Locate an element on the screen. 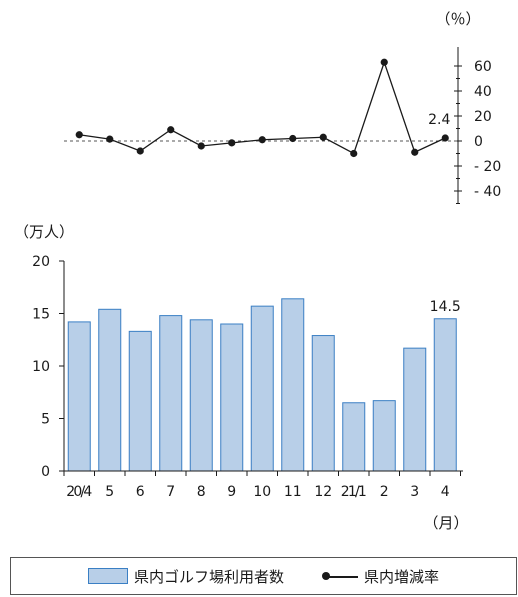  bar-y-tick-label: 10 is located at coordinates (41, 367).